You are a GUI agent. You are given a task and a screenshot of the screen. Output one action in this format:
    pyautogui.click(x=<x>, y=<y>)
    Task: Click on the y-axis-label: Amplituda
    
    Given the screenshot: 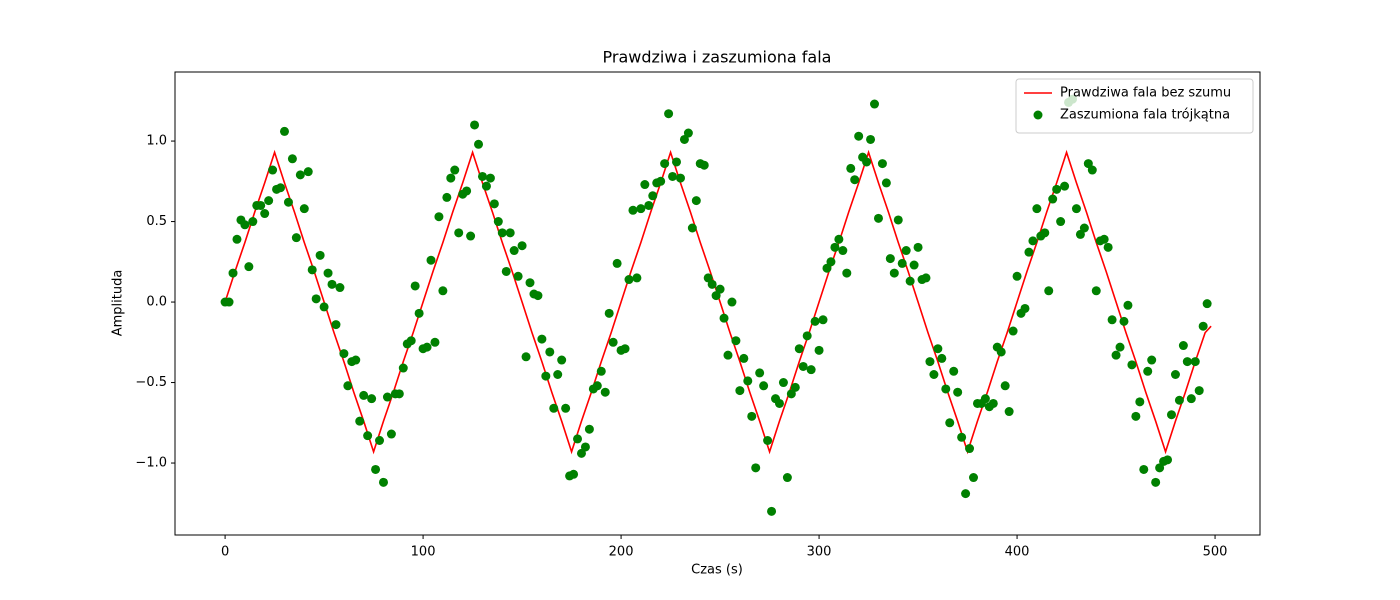 What is the action you would take?
    pyautogui.click(x=118, y=303)
    